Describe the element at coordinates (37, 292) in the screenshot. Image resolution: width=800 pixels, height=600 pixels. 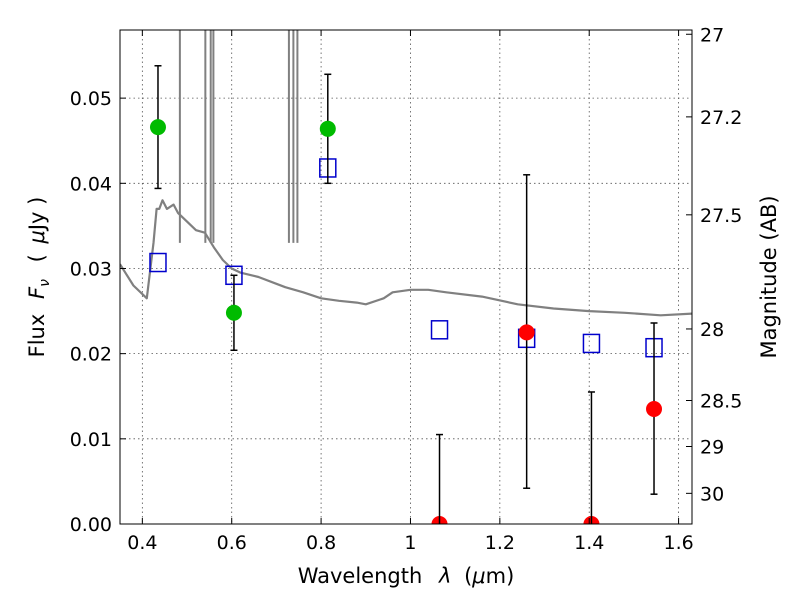
I see `y-axis-symbol-f: F` at that location.